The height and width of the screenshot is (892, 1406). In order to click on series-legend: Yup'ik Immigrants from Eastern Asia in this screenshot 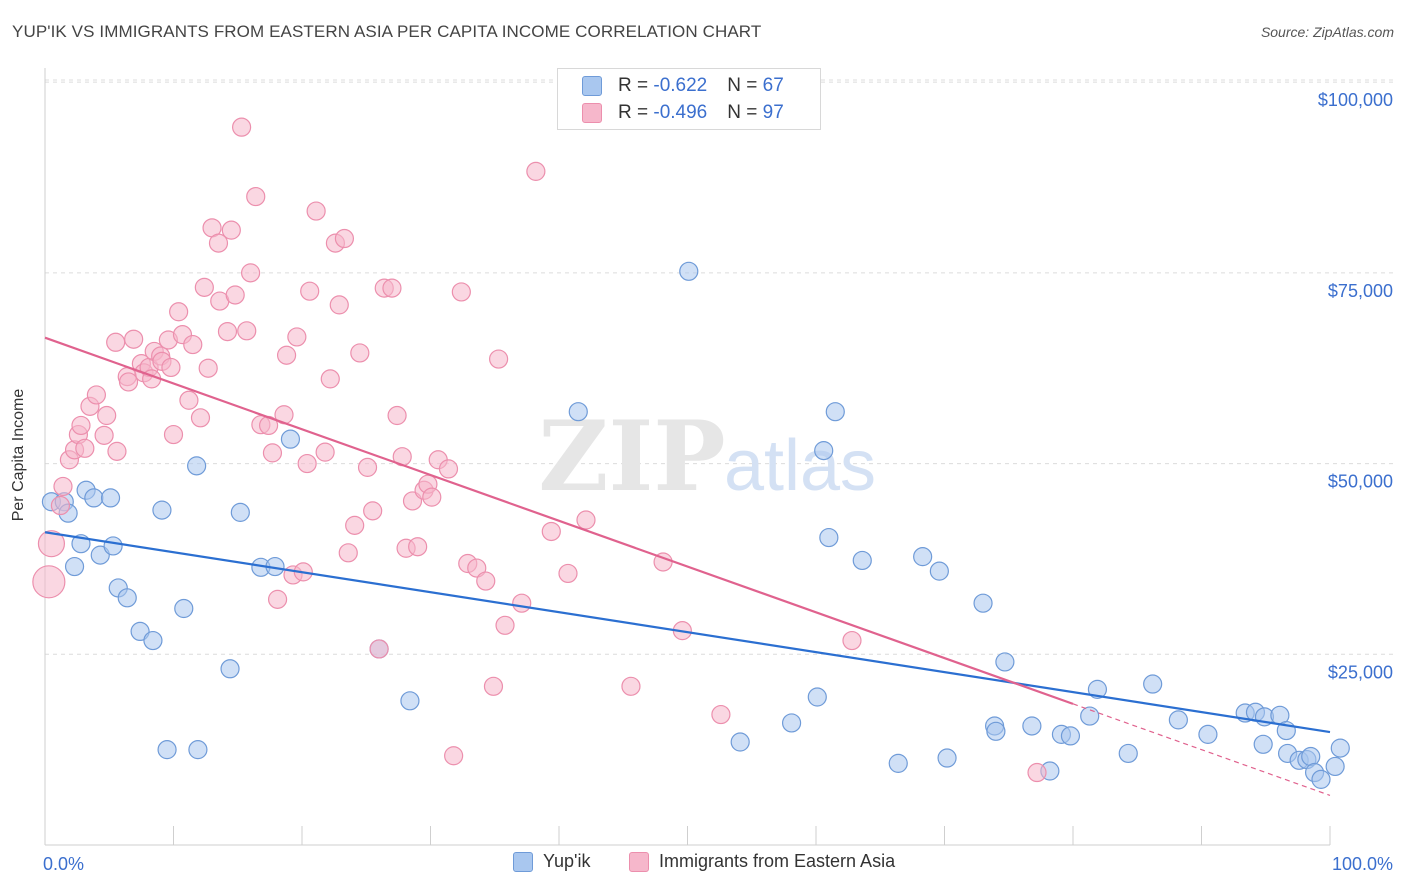, I will do `click(703, 864)`.